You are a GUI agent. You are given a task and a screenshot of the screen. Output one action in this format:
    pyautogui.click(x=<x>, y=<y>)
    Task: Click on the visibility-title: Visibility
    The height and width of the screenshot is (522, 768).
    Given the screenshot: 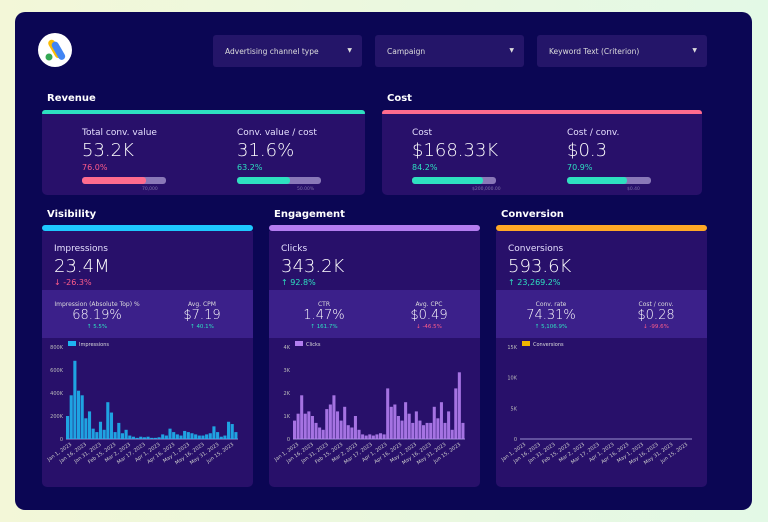 What is the action you would take?
    pyautogui.click(x=72, y=214)
    